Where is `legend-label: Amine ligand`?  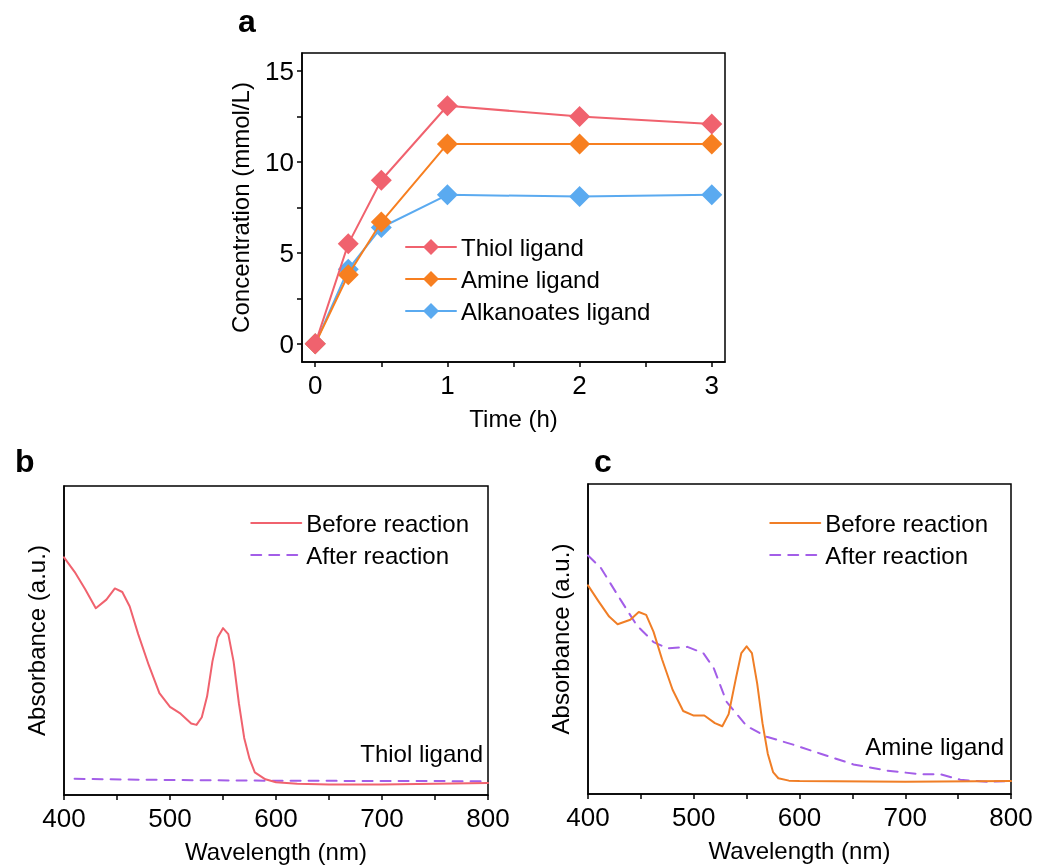 legend-label: Amine ligand is located at coordinates (530, 279).